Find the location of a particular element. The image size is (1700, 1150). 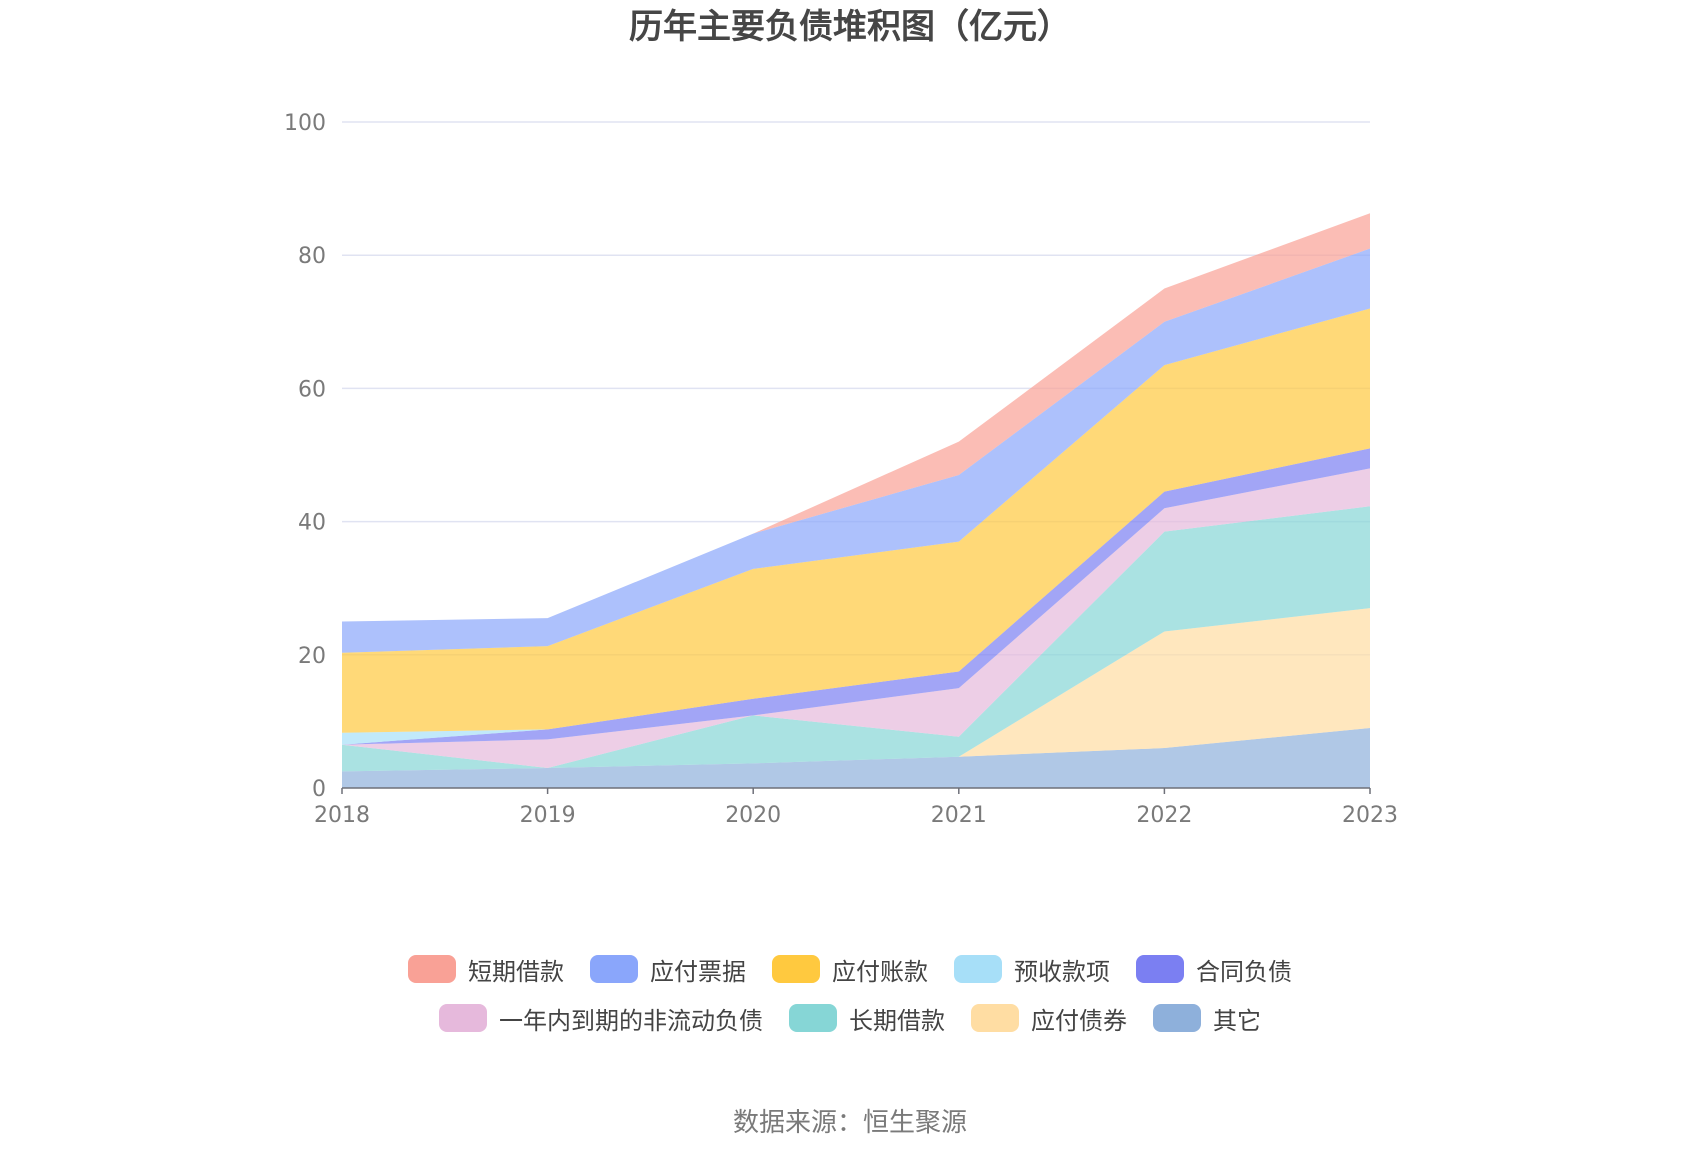

y-tick-label: 0 is located at coordinates (319, 789).